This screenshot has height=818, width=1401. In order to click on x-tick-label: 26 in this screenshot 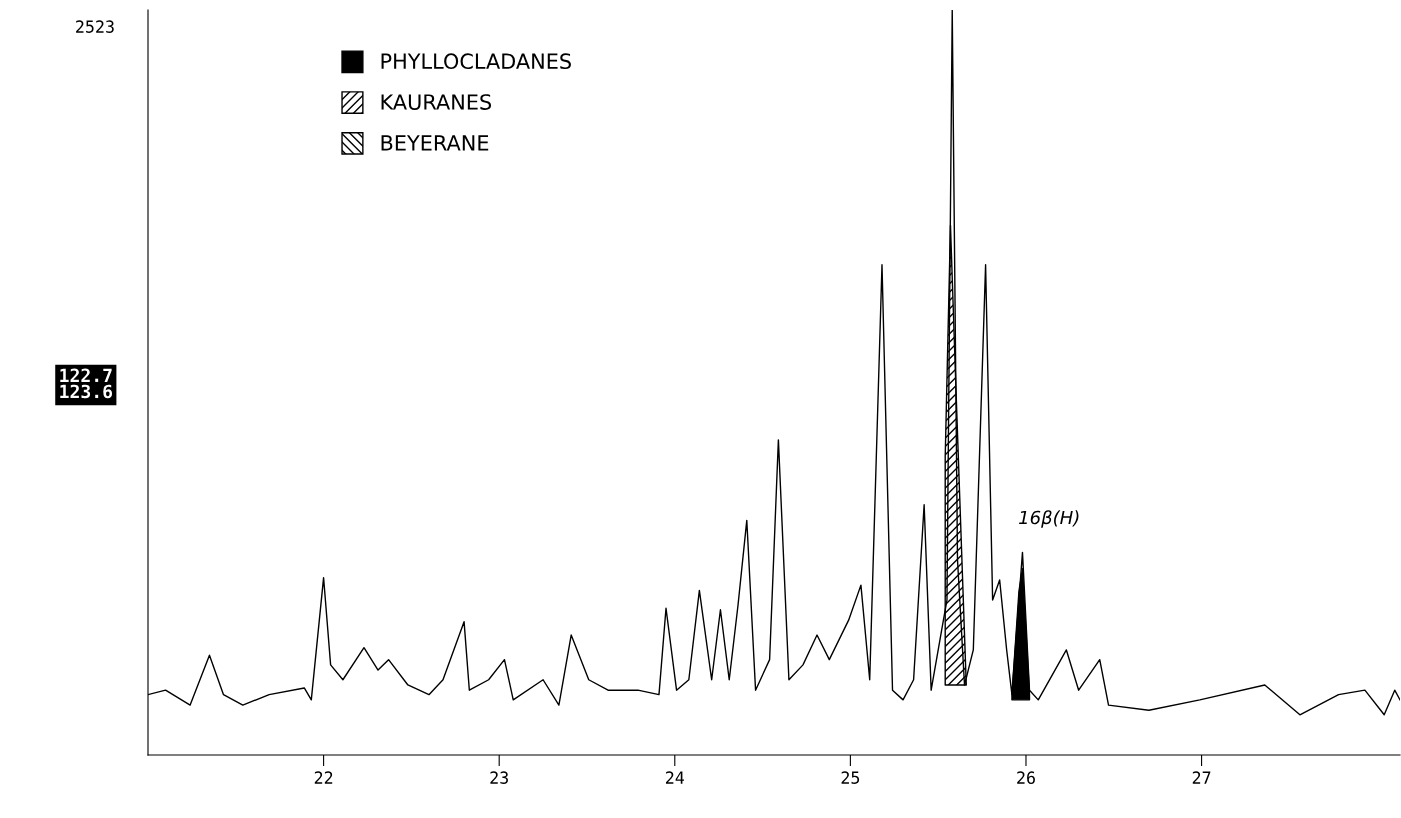, I will do `click(1026, 777)`.